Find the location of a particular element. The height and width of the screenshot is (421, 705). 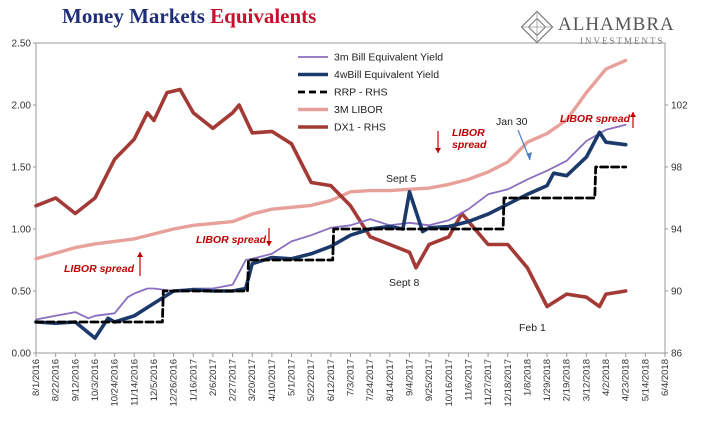

x-tick-label: 2/6/2017 is located at coordinates (213, 377).